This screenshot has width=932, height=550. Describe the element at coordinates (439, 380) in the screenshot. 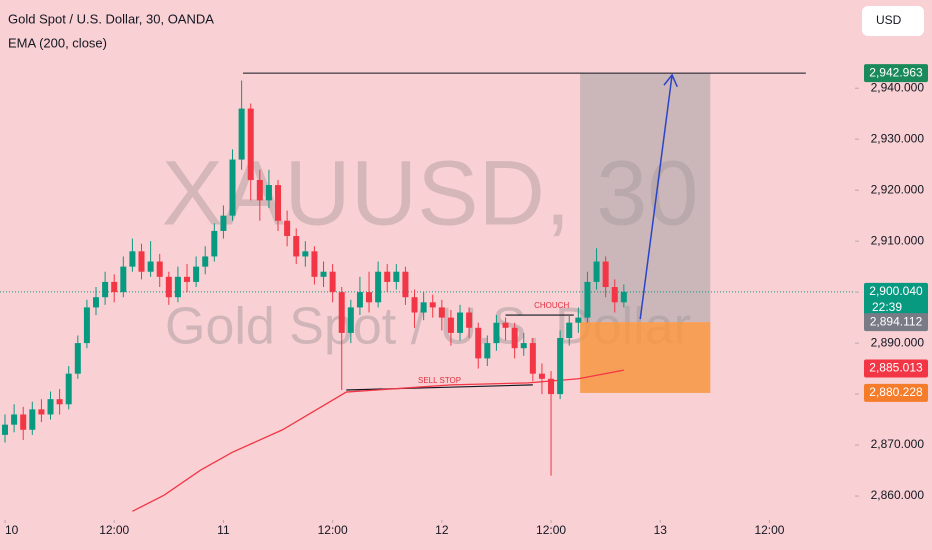

I see `annotation-label: SELL STOP` at that location.